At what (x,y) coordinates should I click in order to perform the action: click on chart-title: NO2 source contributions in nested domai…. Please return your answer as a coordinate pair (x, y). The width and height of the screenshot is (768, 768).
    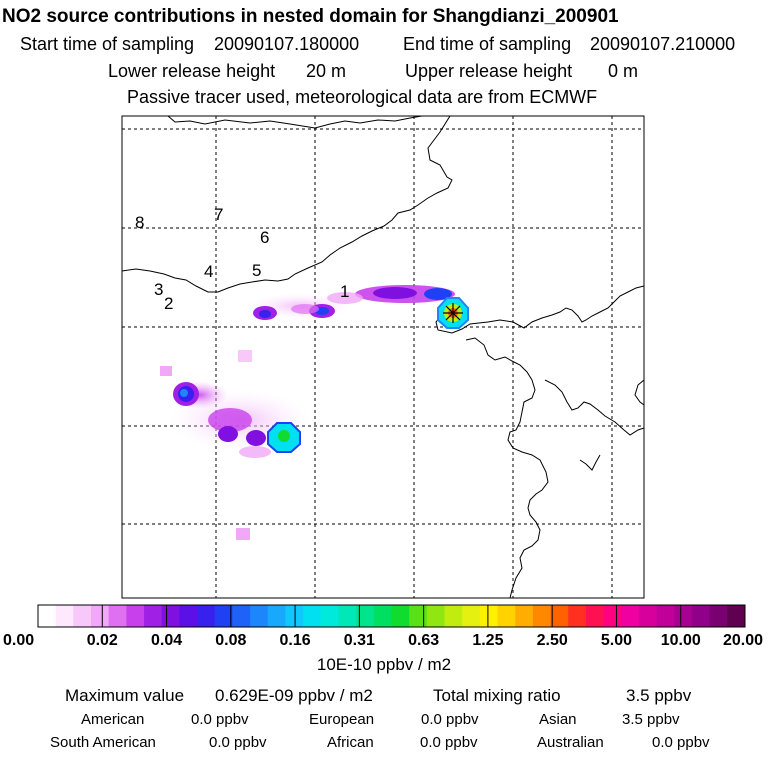
    Looking at the image, I should click on (310, 16).